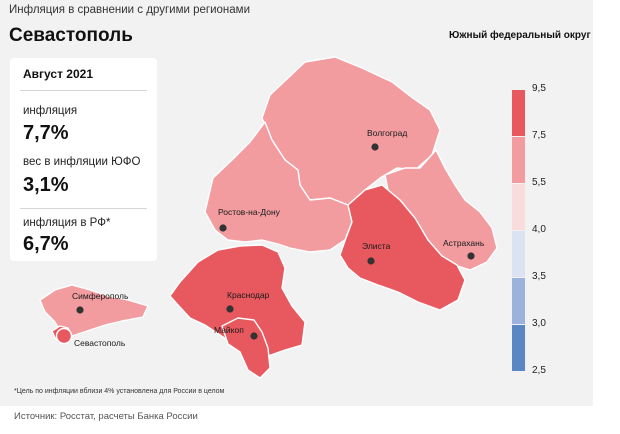 Image resolution: width=620 pixels, height=434 pixels. Describe the element at coordinates (464, 243) in the screenshot. I see `label-astrakhan: Астрахань` at that location.